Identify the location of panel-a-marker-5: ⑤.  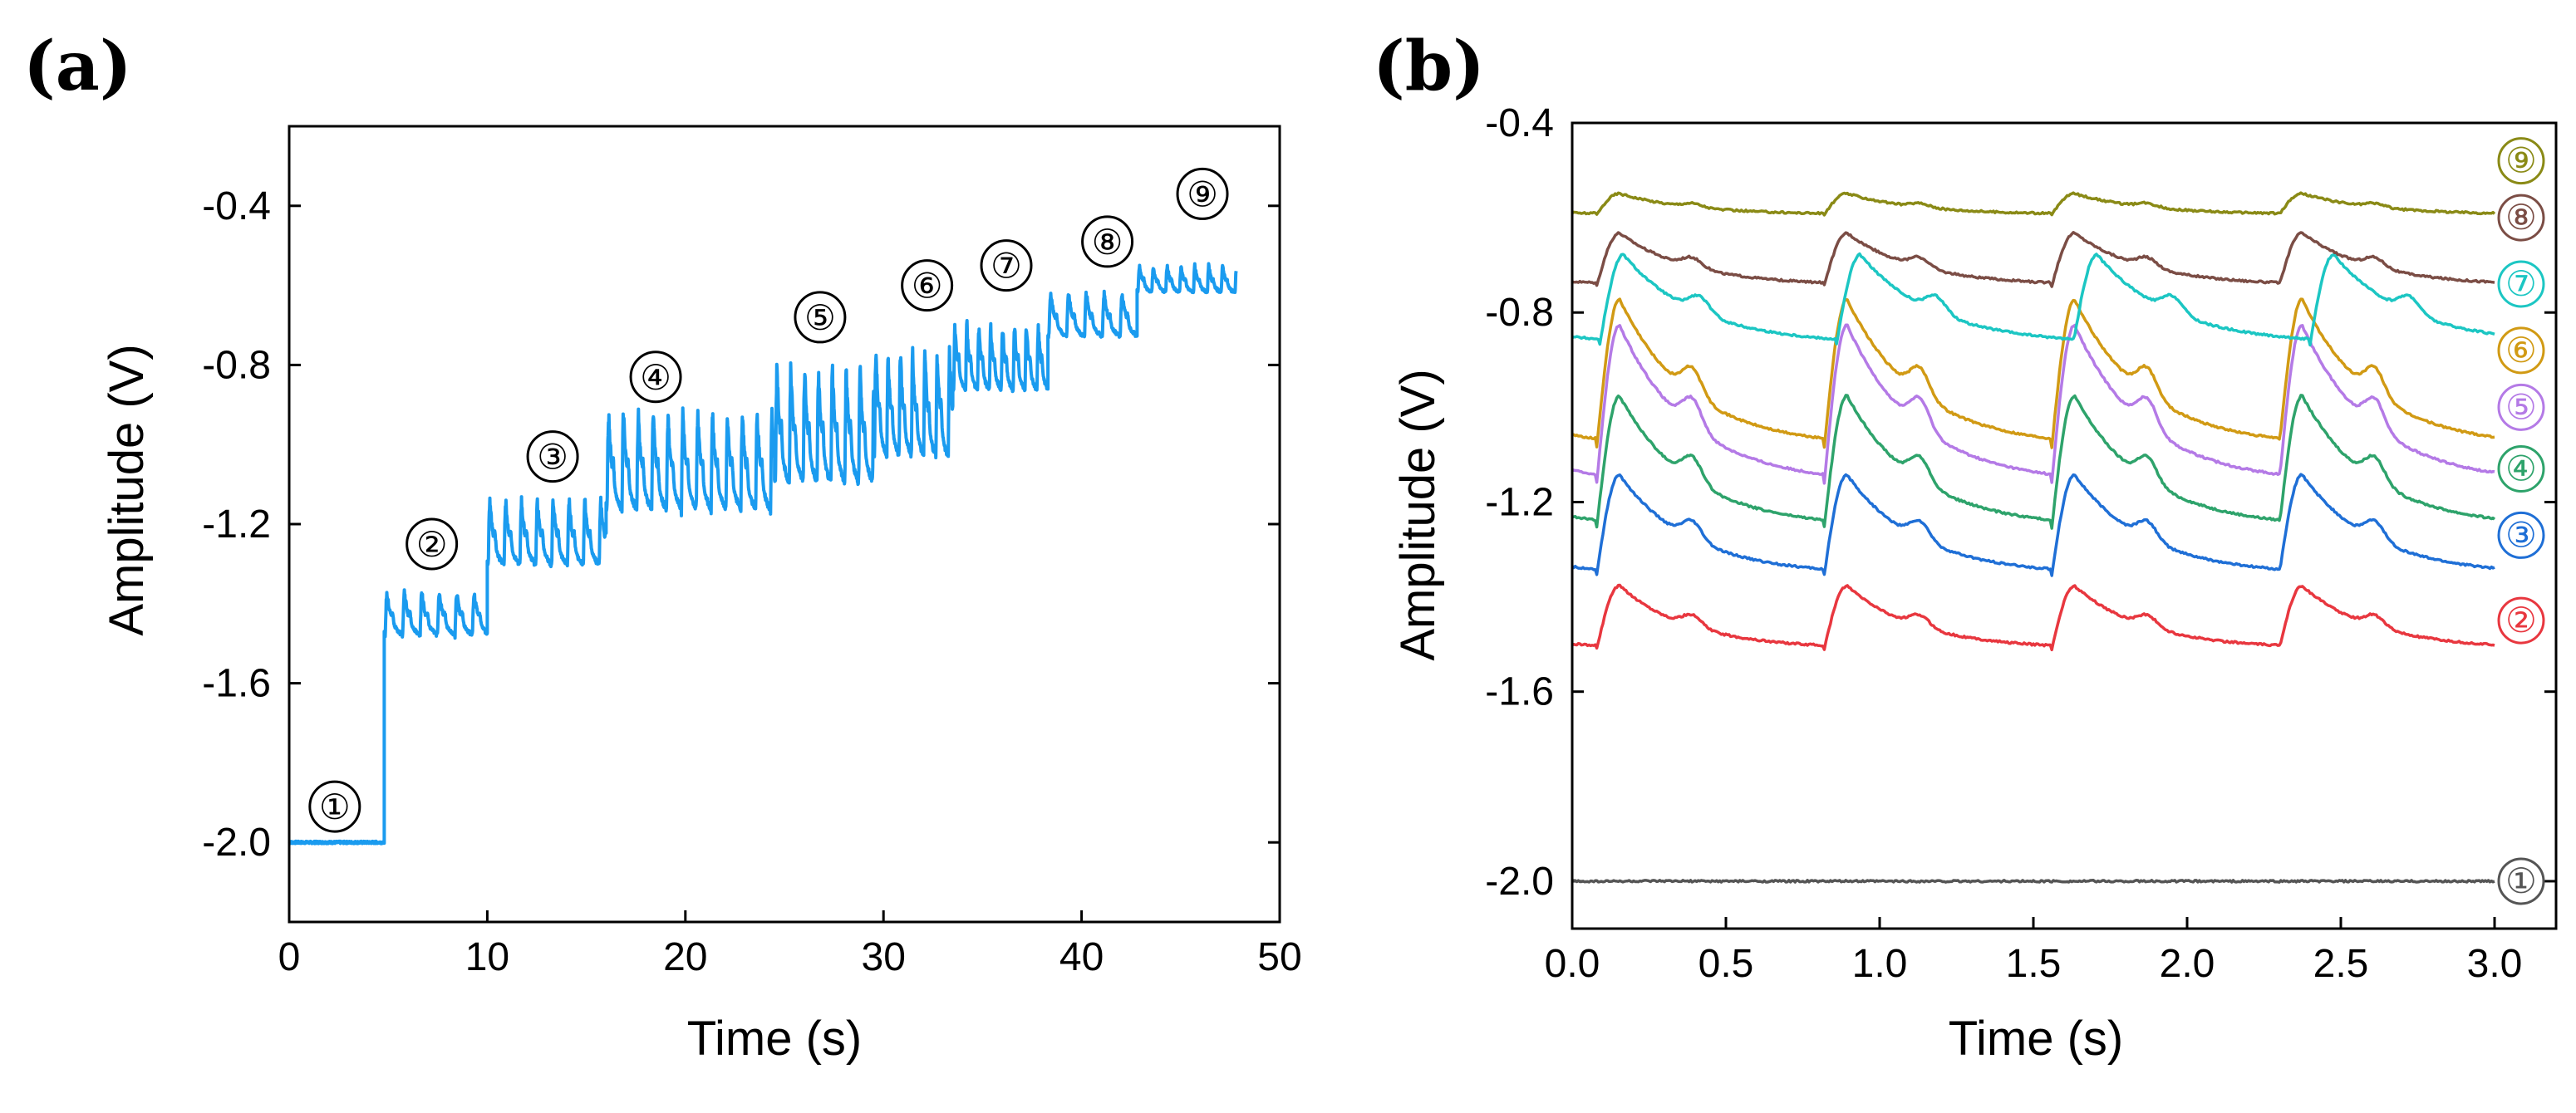
(820, 317).